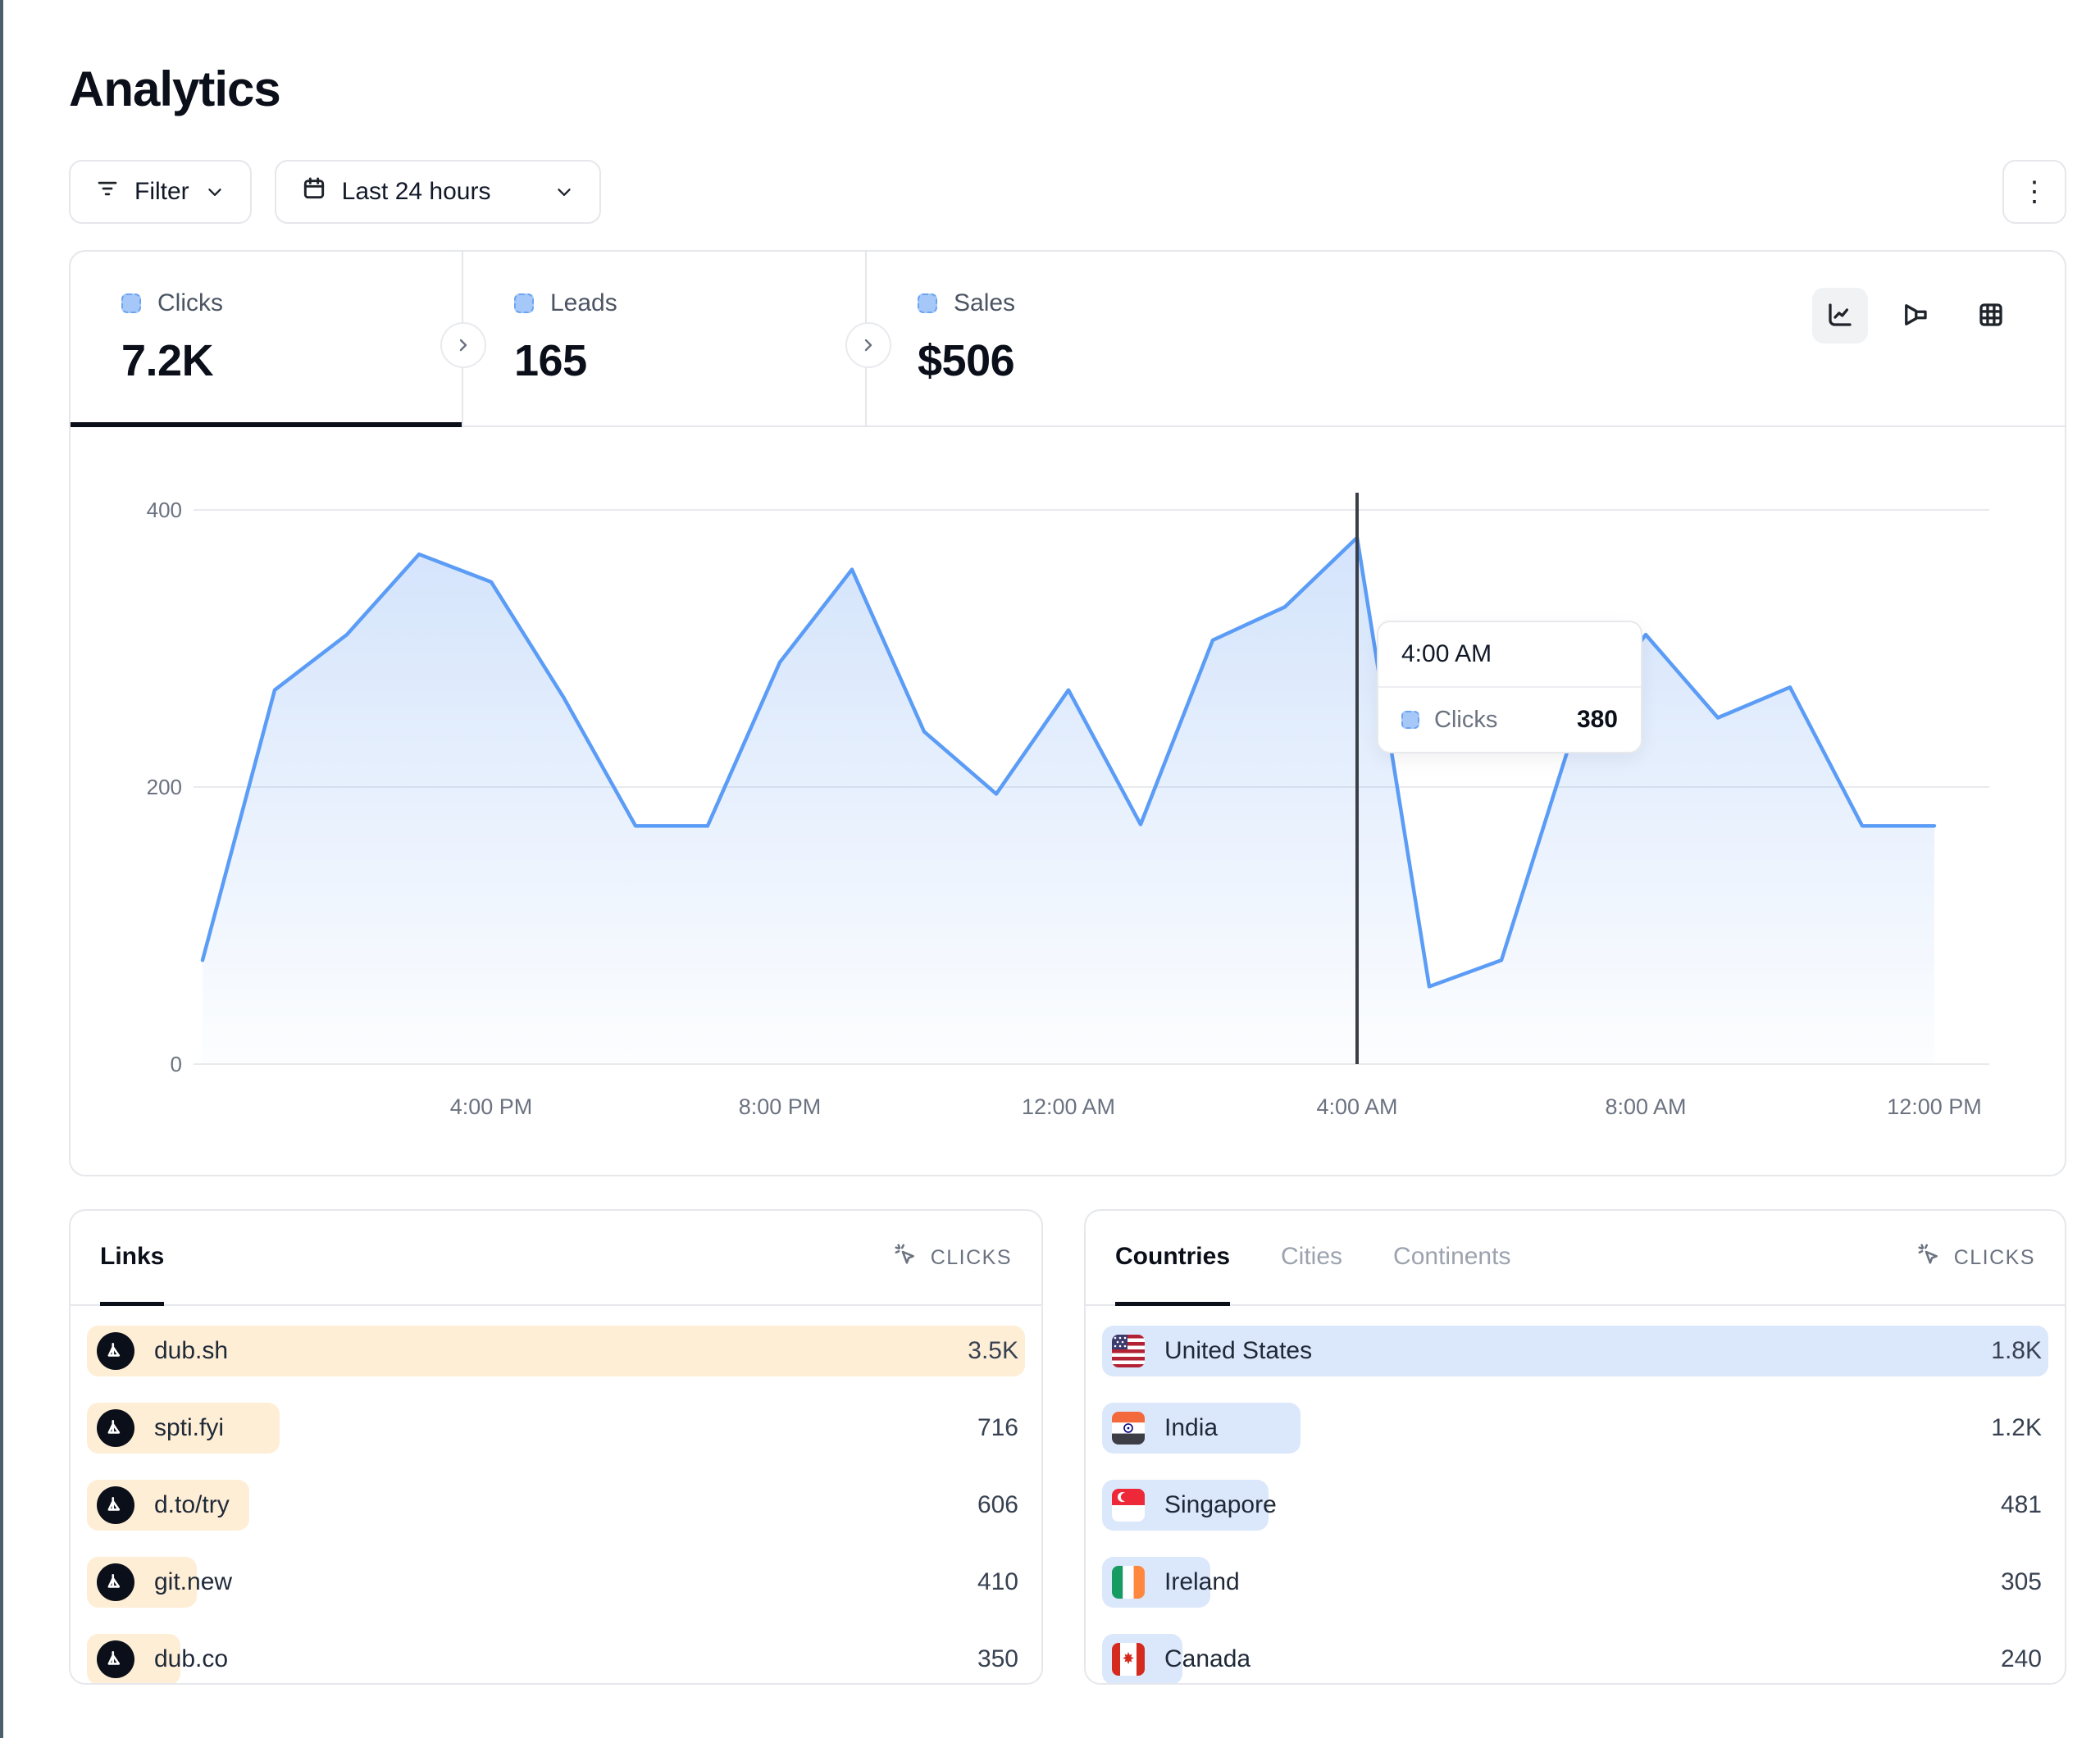  I want to click on more-options-button: ⋮, so click(2034, 192).